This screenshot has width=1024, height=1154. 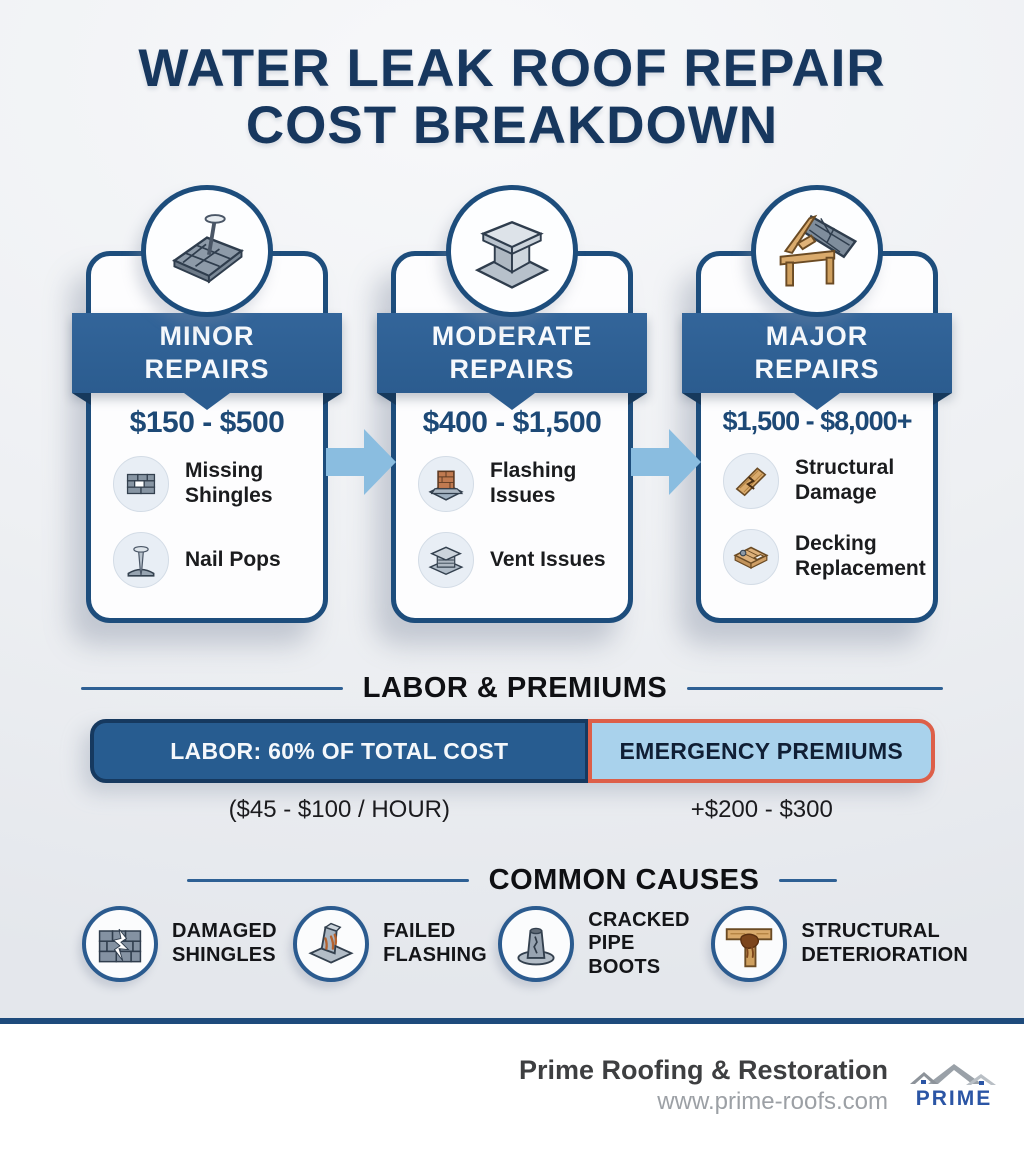 What do you see at coordinates (512, 251) in the screenshot?
I see `roof-vent-icon` at bounding box center [512, 251].